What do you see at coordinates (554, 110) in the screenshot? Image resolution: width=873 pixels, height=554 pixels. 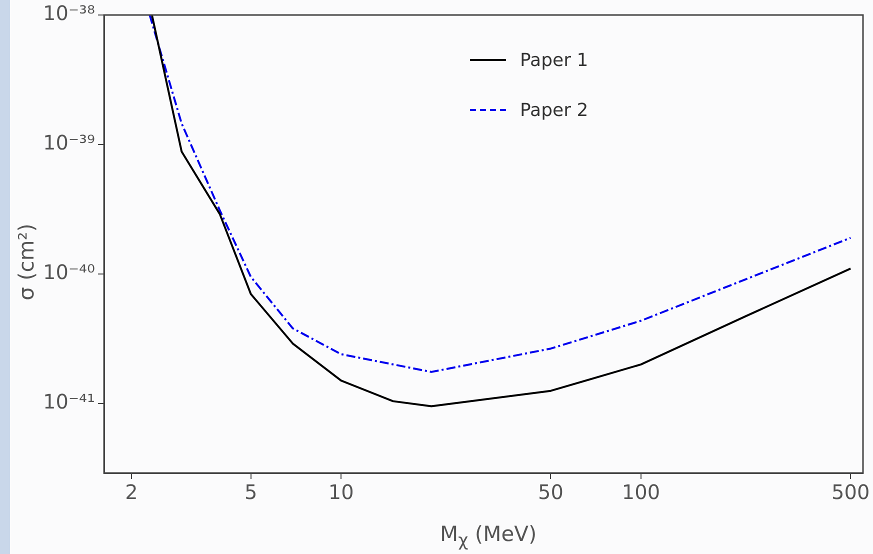 I see `legend-label: Paper 2` at bounding box center [554, 110].